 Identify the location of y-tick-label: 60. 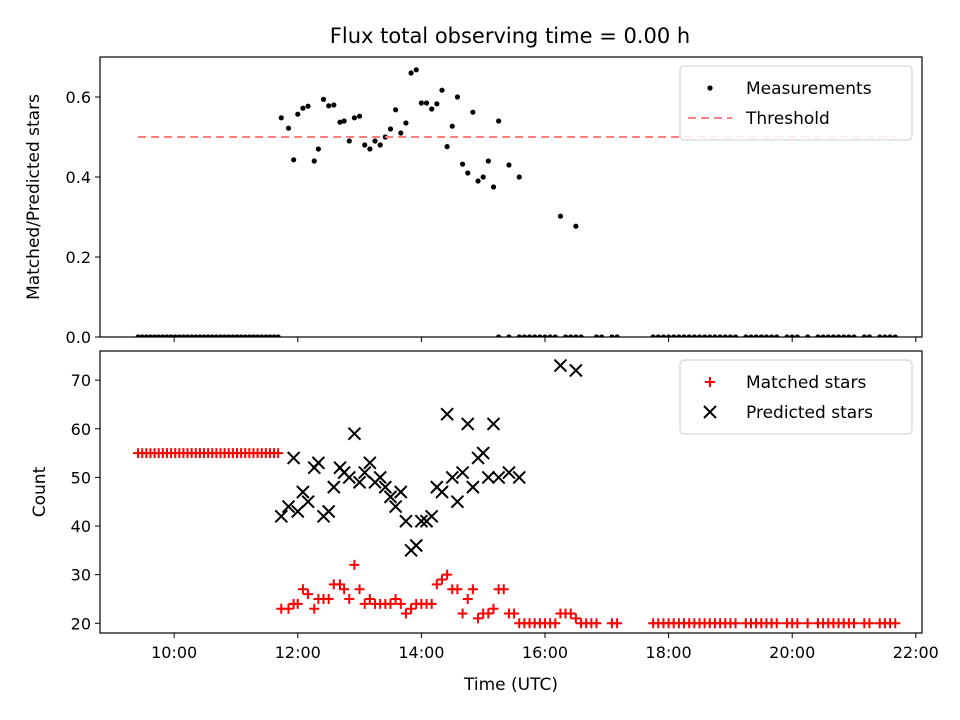
(81, 429).